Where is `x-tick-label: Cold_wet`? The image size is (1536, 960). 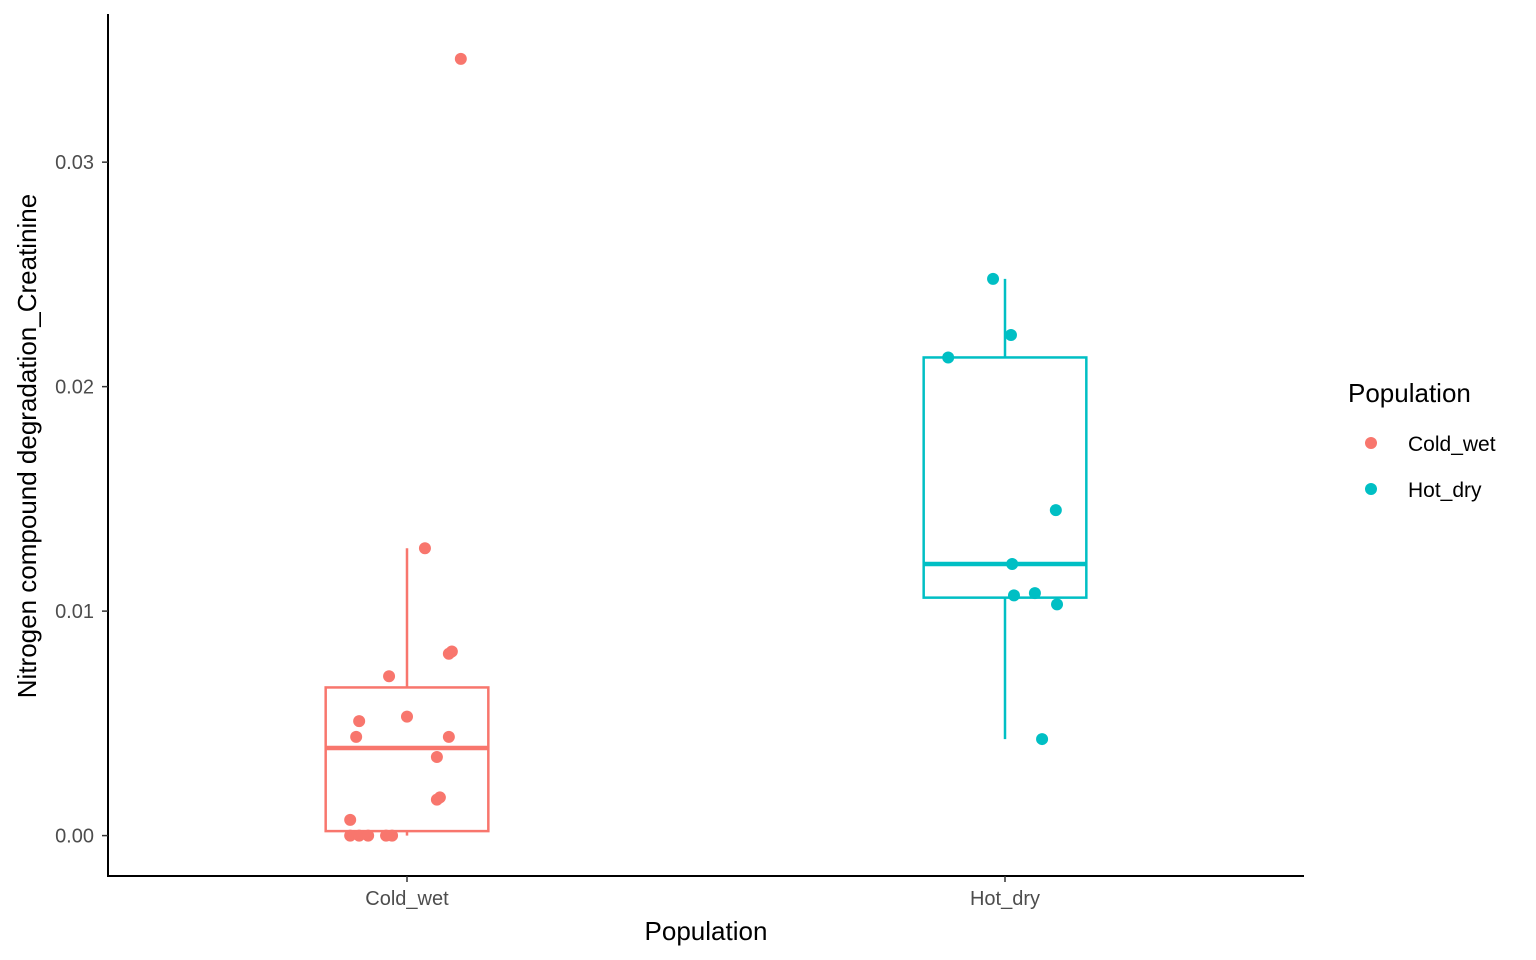
x-tick-label: Cold_wet is located at coordinates (407, 899).